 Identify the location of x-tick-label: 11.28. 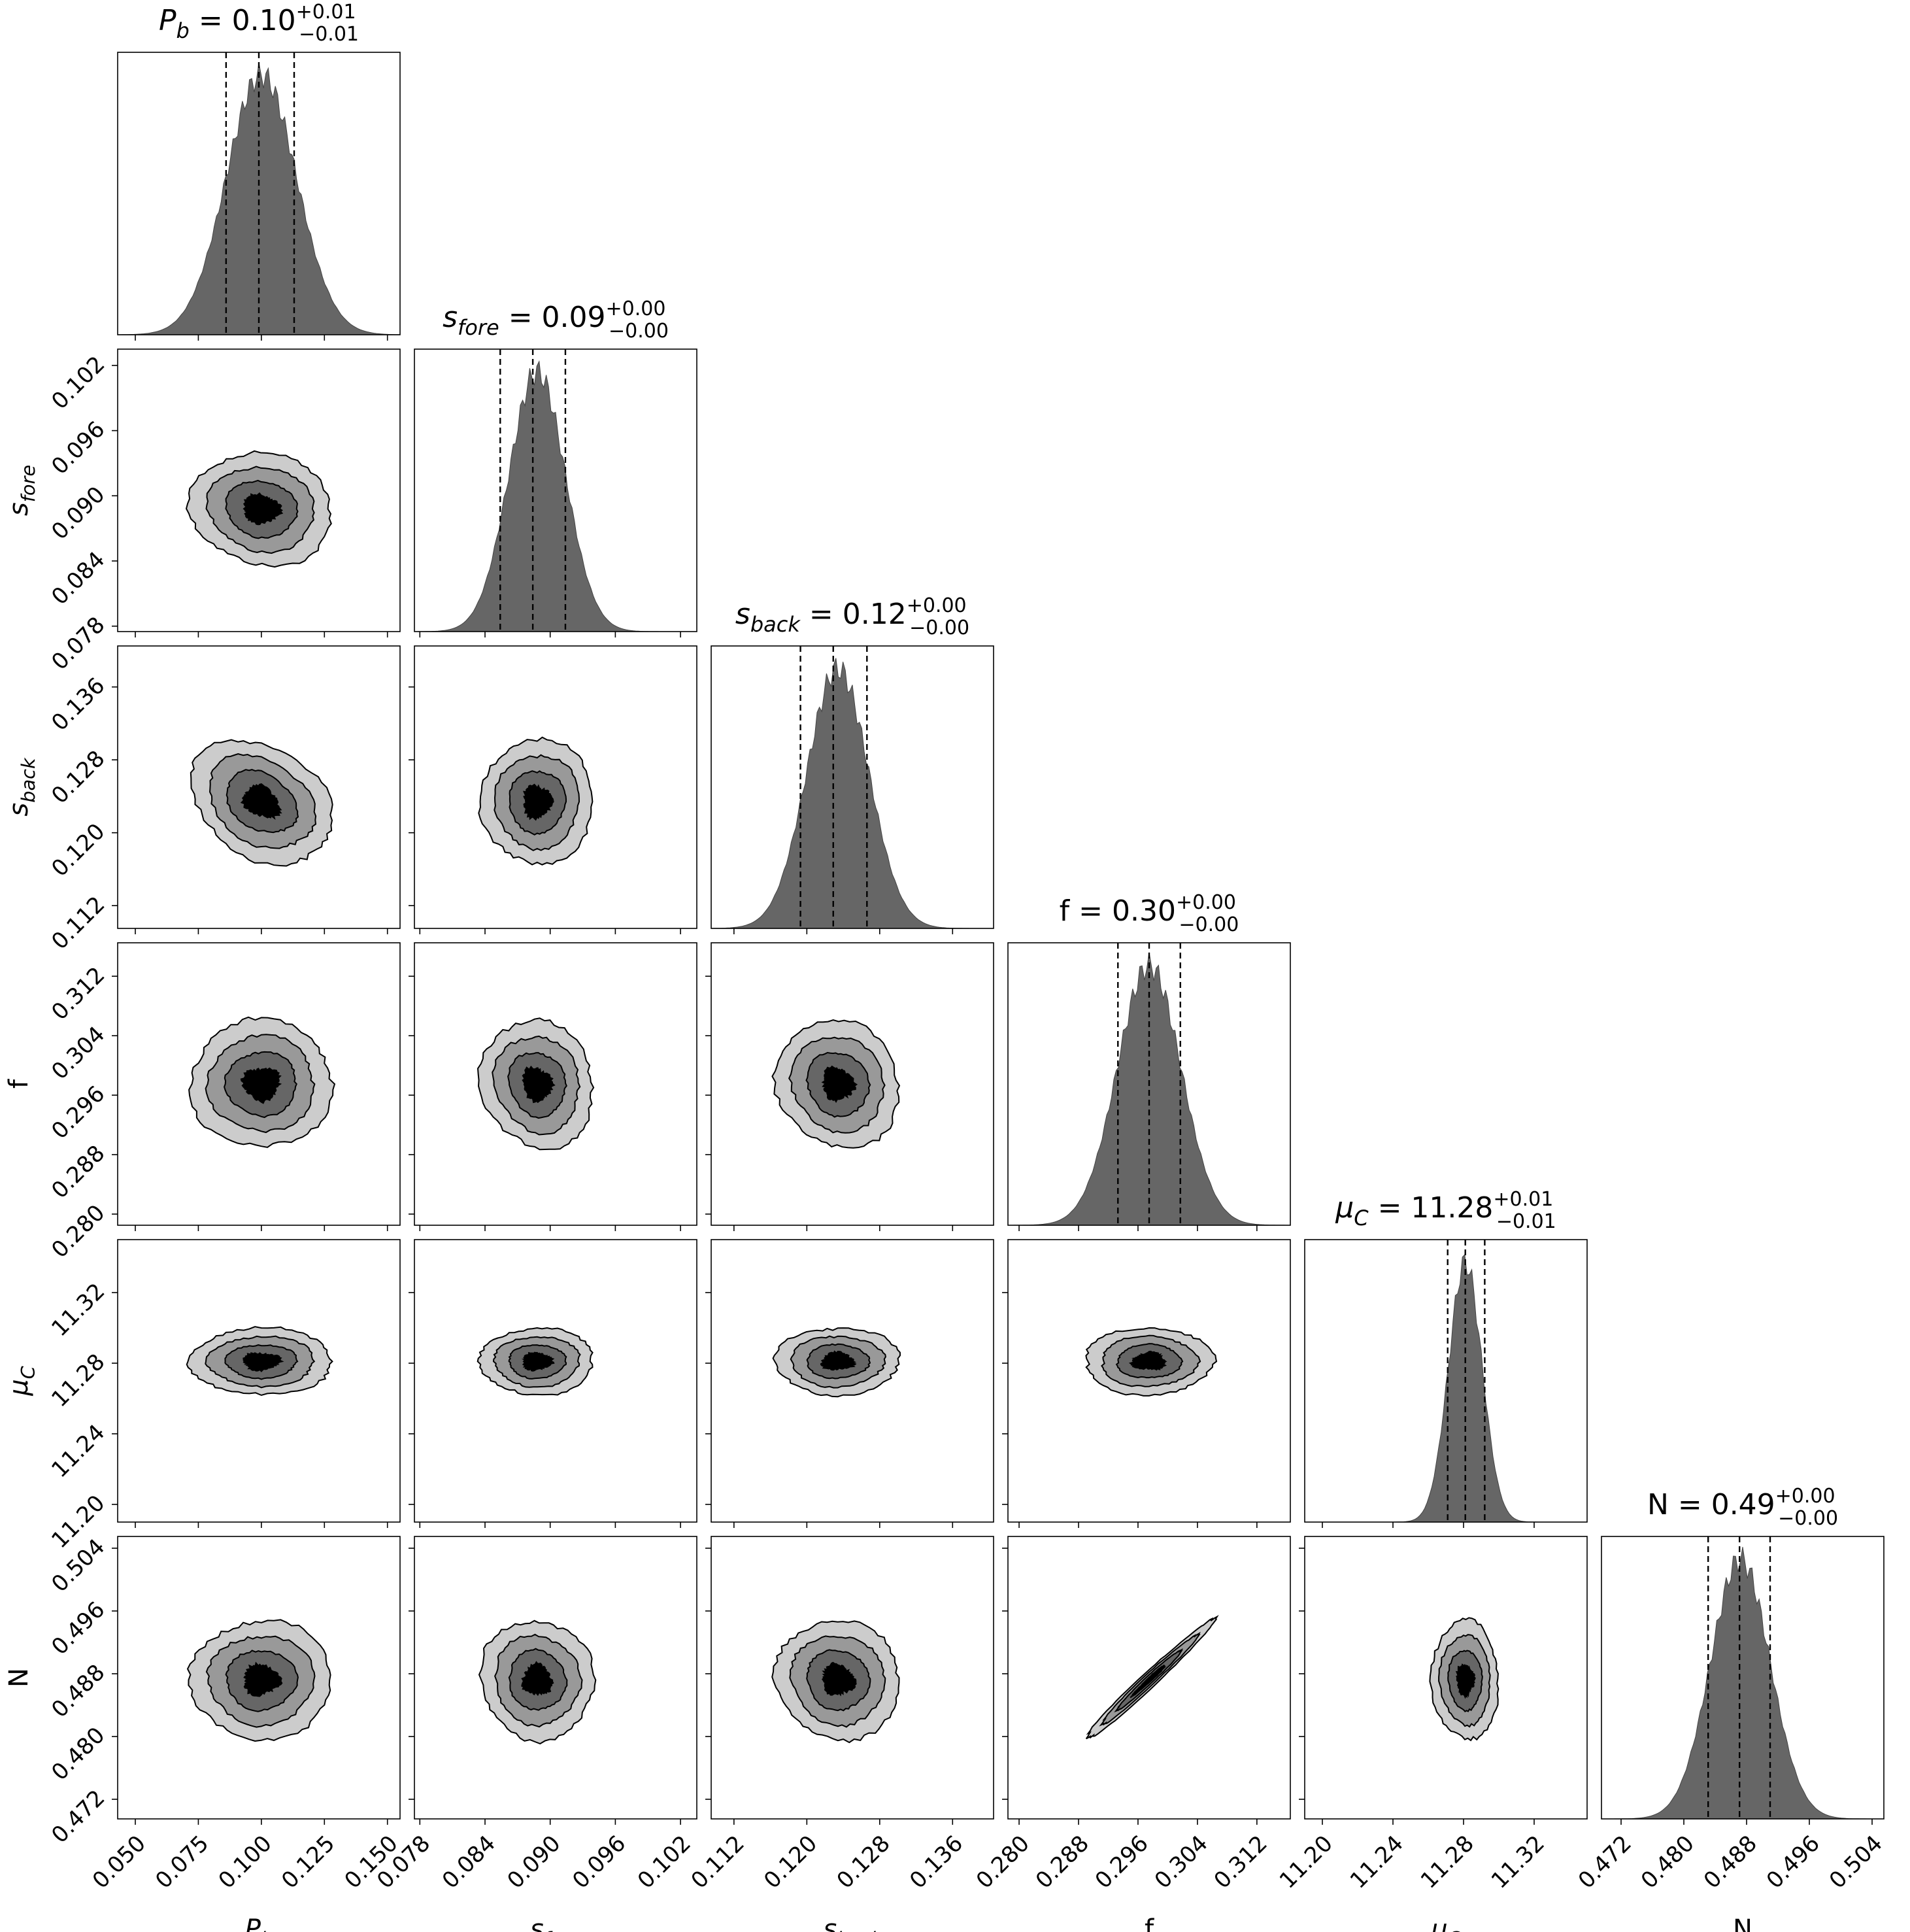
(1447, 1862).